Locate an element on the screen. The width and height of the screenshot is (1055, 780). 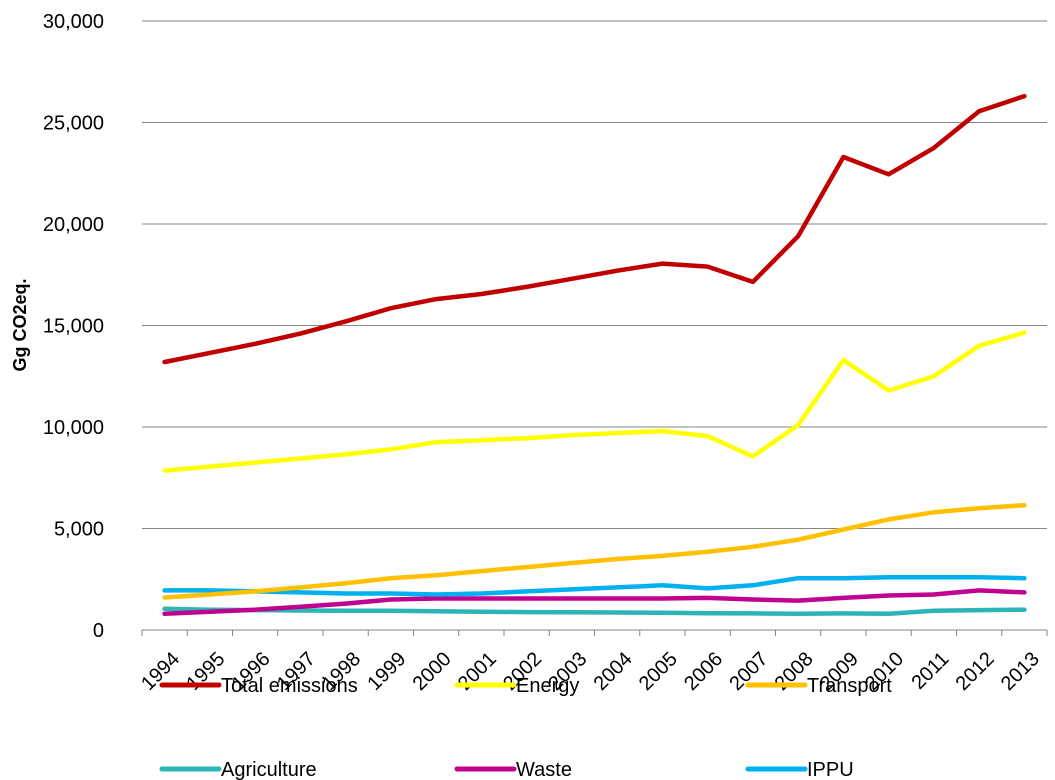
x-tick-label: 2004 is located at coordinates (613, 671).